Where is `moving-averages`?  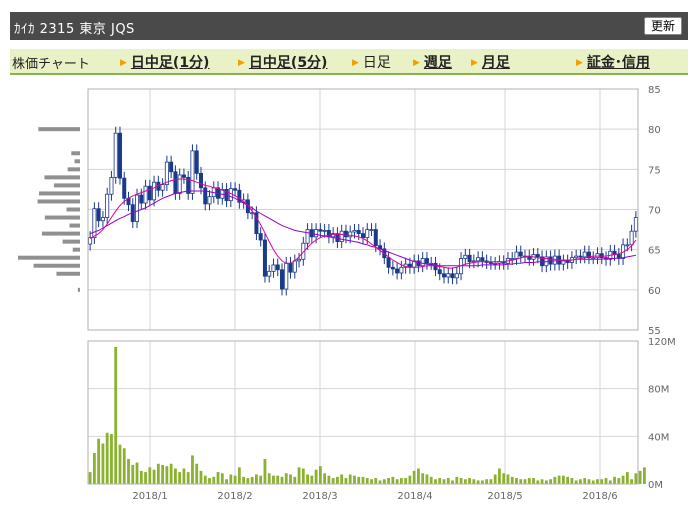 moving-averages is located at coordinates (363, 223).